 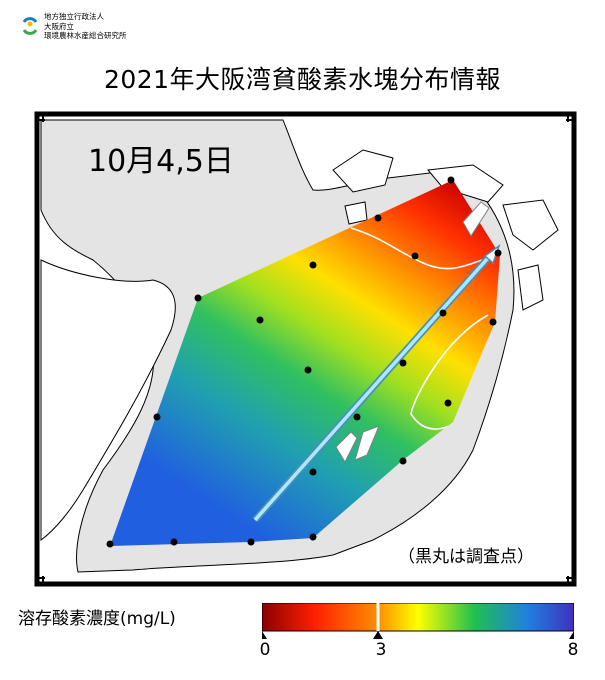 I want to click on colorbar-gradient, so click(x=418, y=617).